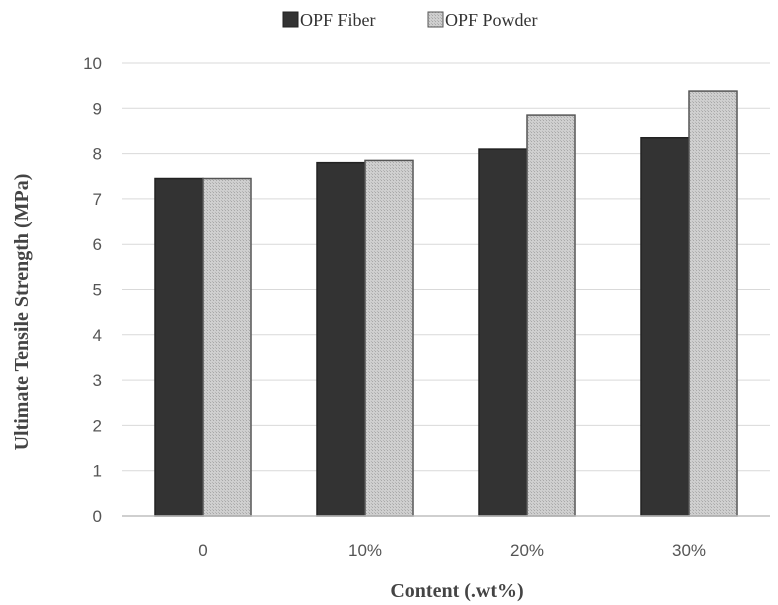 The width and height of the screenshot is (778, 605). What do you see at coordinates (92, 63) in the screenshot?
I see `y-tick-label: 10` at bounding box center [92, 63].